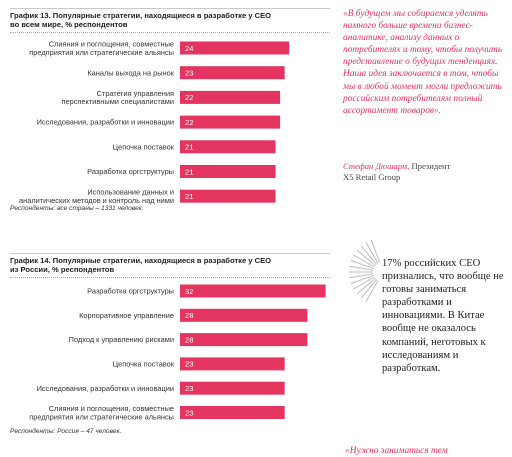 The width and height of the screenshot is (512, 457). What do you see at coordinates (66, 431) in the screenshot?
I see `chart-14-respondents-note: Респонденты: Россия – 47 человек.` at bounding box center [66, 431].